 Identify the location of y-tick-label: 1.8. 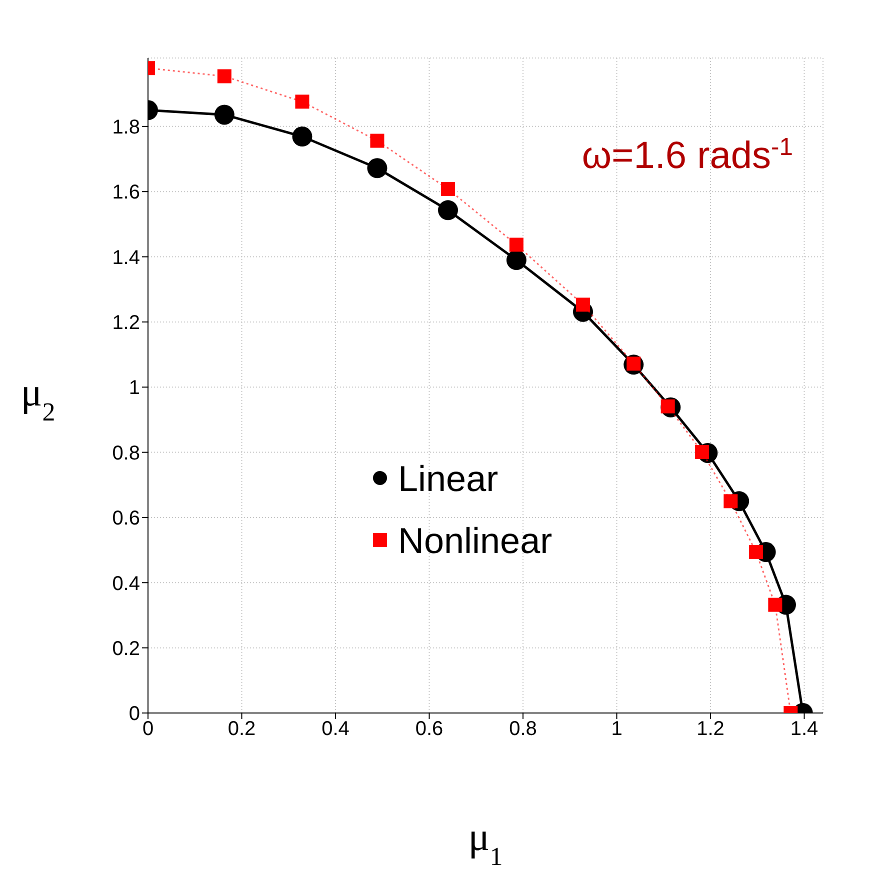
(126, 127).